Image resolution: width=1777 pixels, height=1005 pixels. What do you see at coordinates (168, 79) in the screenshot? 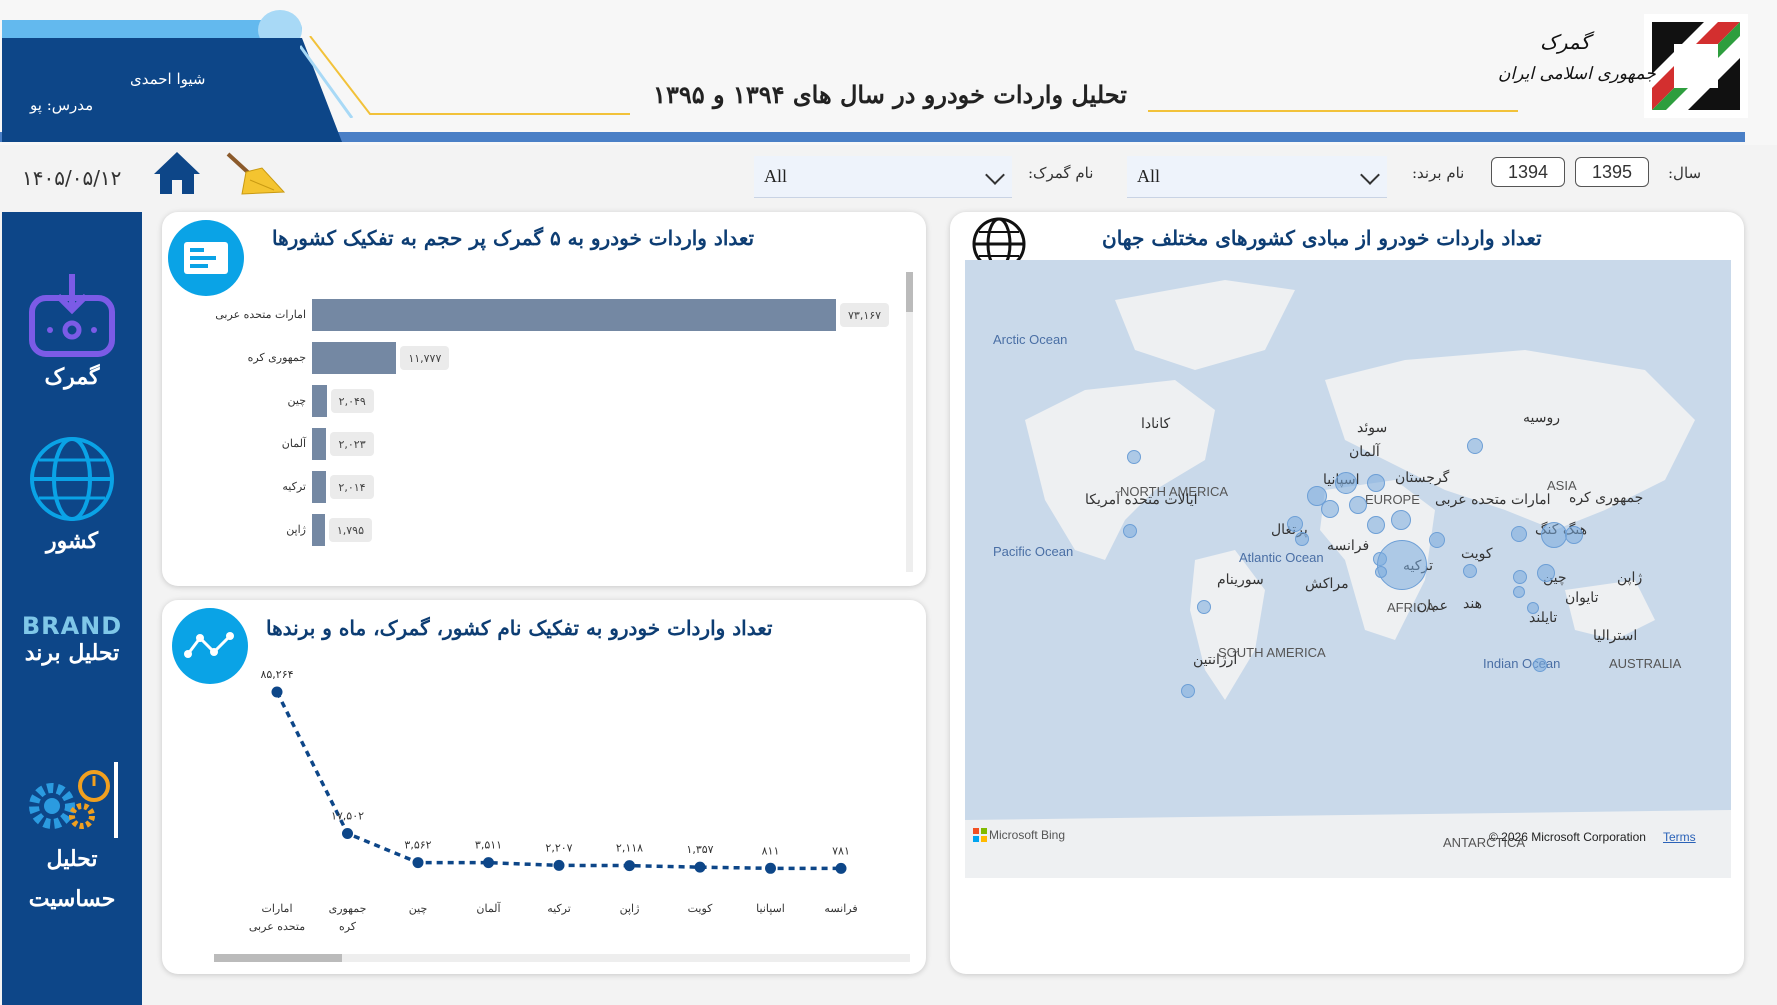
I see `teacher-name: شیوا احمدی` at bounding box center [168, 79].